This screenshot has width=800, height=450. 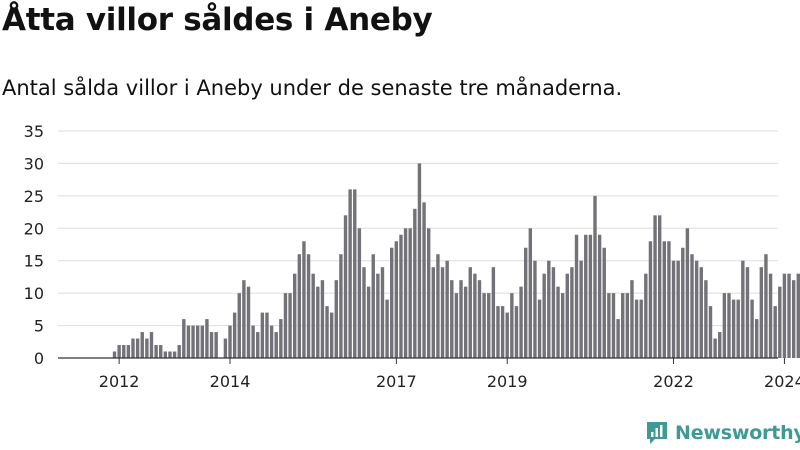 What do you see at coordinates (39, 326) in the screenshot?
I see `y-tick-label: 5` at bounding box center [39, 326].